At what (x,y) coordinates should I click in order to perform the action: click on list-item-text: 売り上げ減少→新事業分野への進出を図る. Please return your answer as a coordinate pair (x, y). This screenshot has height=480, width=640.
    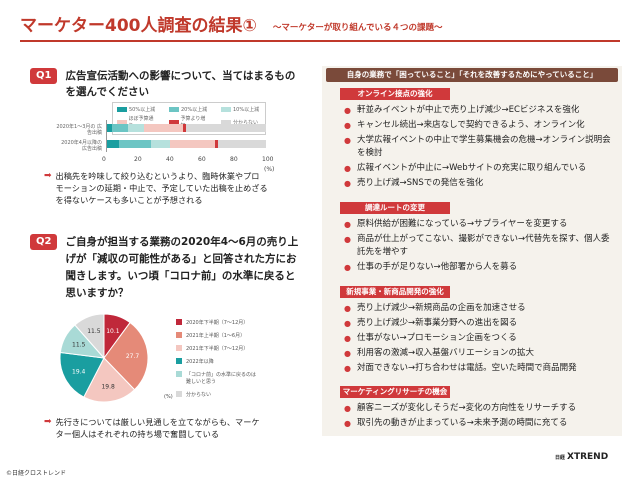
    Looking at the image, I should click on (437, 323).